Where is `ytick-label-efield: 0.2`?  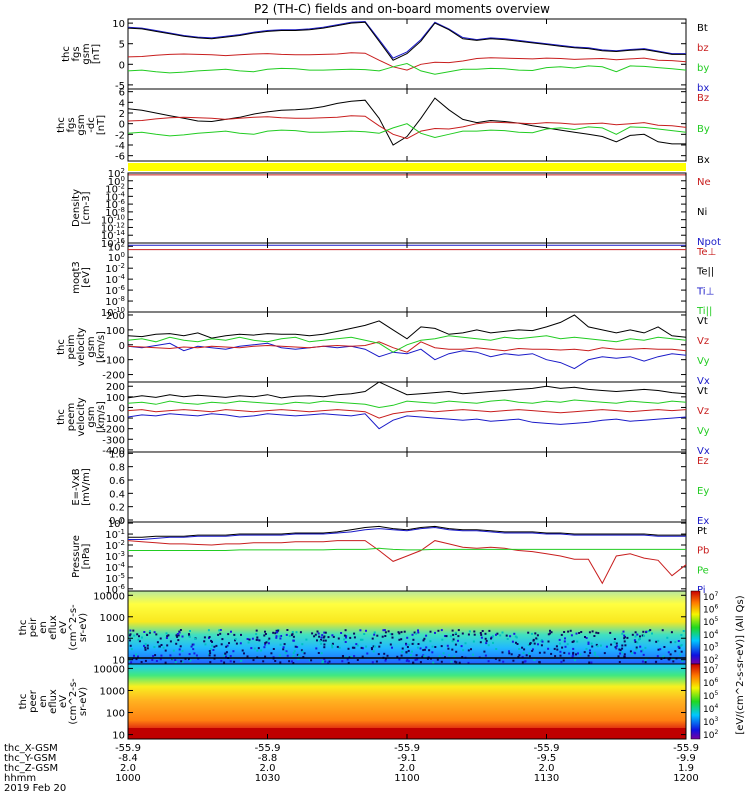 ytick-label-efield: 0.2 is located at coordinates (117, 508).